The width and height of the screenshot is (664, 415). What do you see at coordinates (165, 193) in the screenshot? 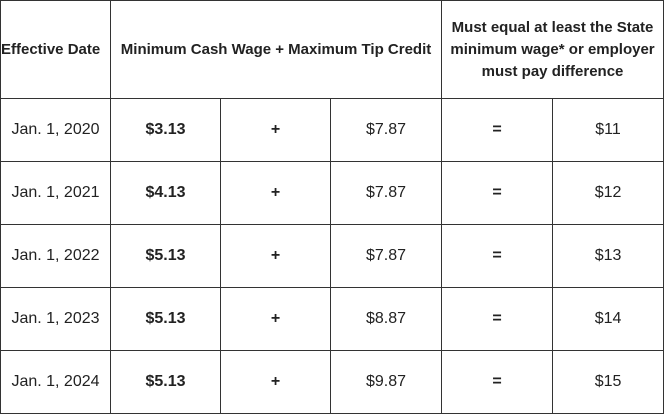
I see `cash-wage-cell: $4.13` at bounding box center [165, 193].